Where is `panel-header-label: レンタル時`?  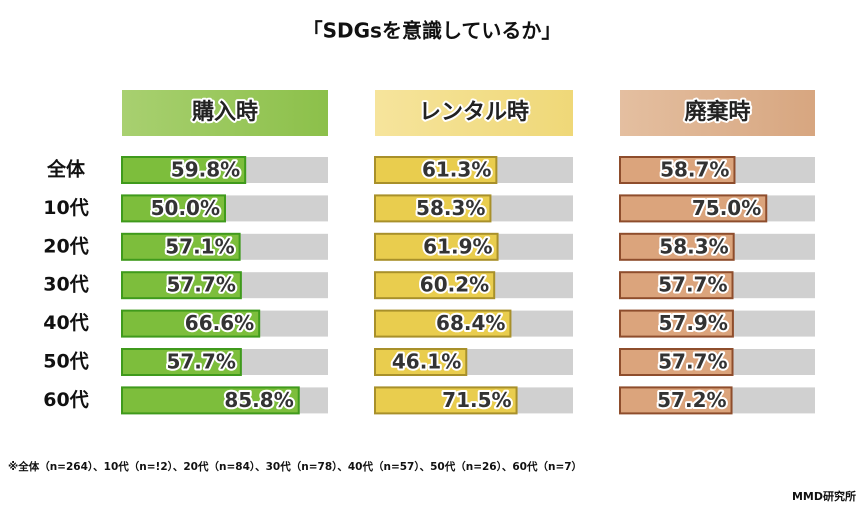 panel-header-label: レンタル時 is located at coordinates (474, 112).